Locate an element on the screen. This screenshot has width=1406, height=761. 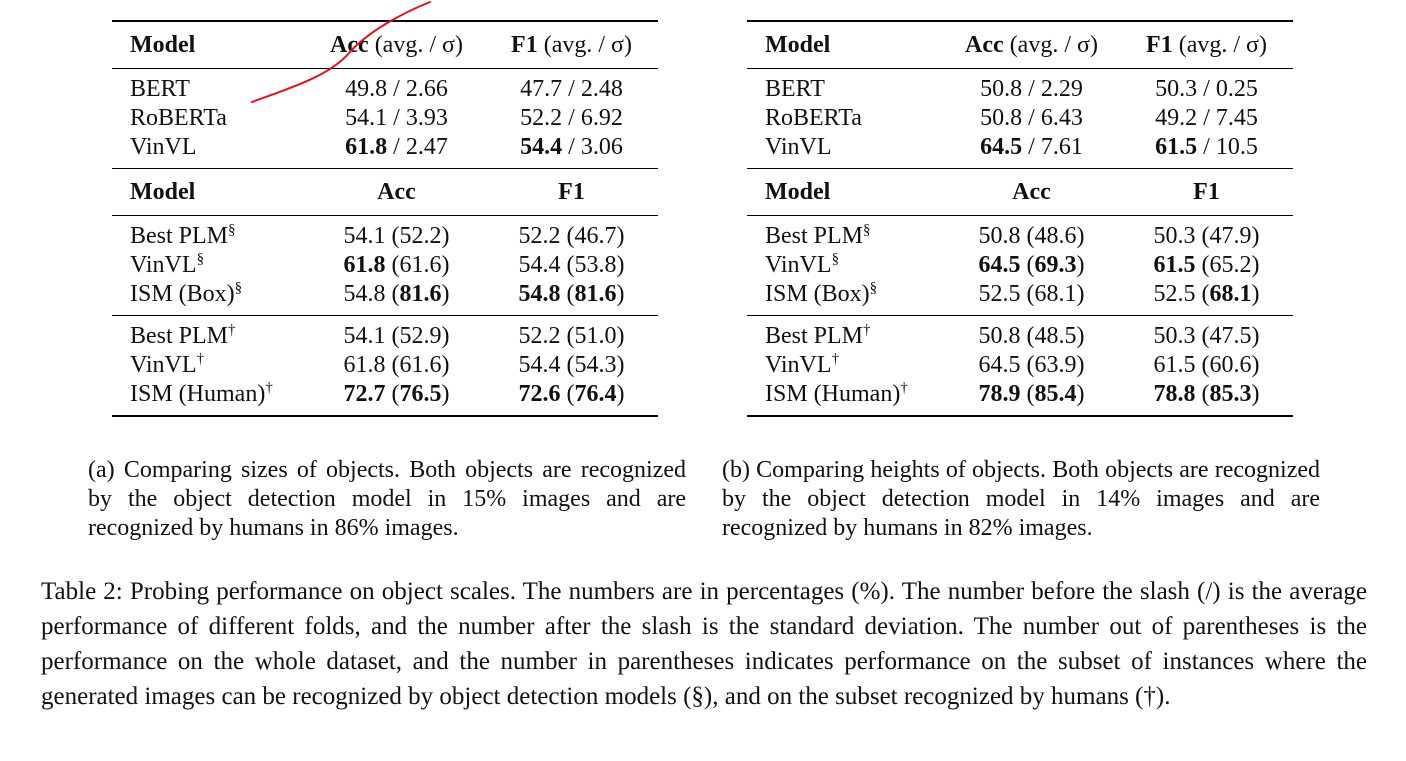
table-row: BERT 50.8 / 2.29 50.3 / 0.25 is located at coordinates (1020, 86).